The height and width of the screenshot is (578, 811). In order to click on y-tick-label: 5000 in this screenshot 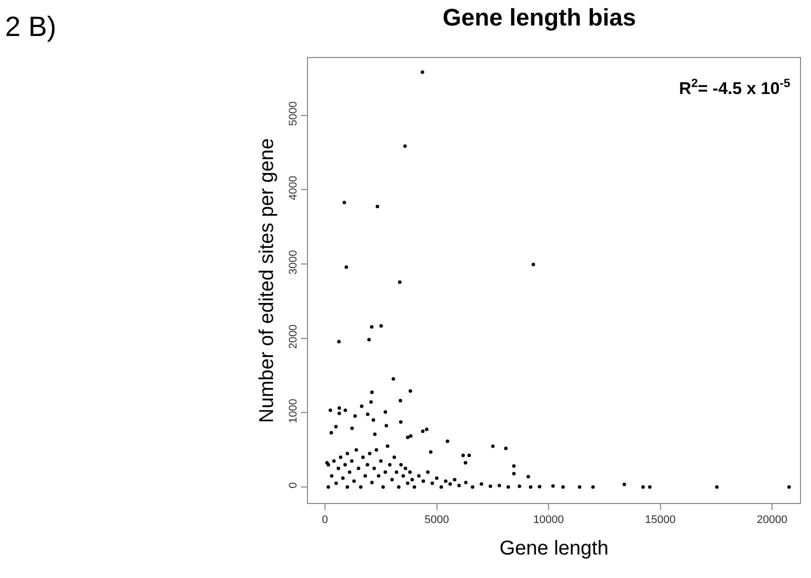, I will do `click(294, 113)`.